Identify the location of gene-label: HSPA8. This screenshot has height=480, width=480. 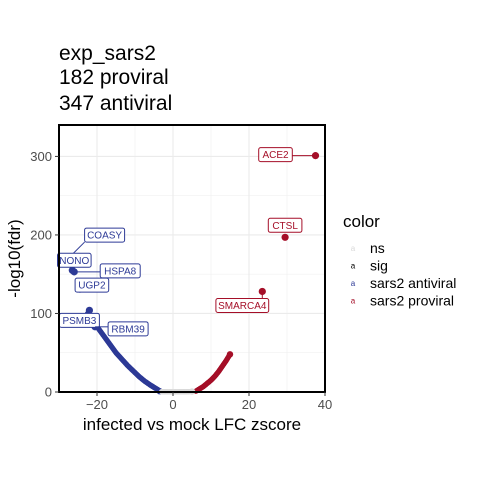
(120, 271).